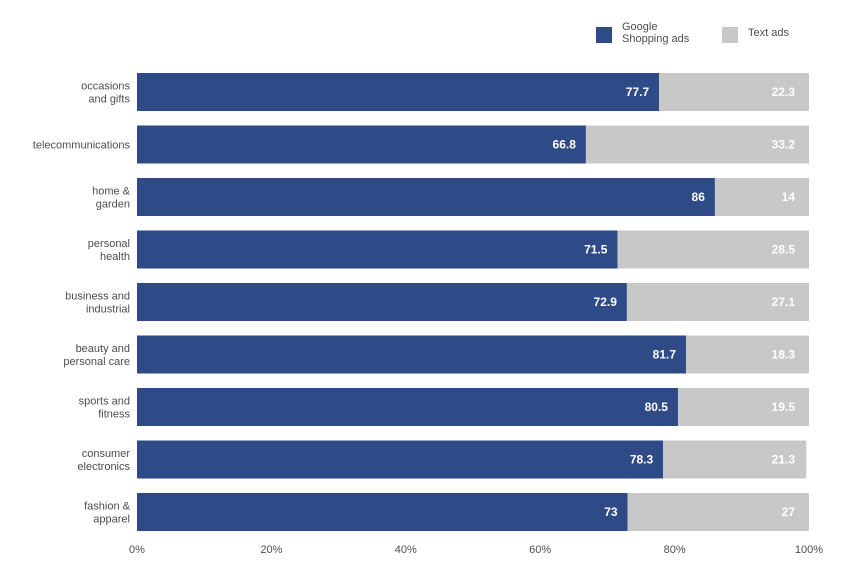 Image resolution: width=849 pixels, height=575 pixels. What do you see at coordinates (106, 454) in the screenshot?
I see `category-label-line: consumer` at bounding box center [106, 454].